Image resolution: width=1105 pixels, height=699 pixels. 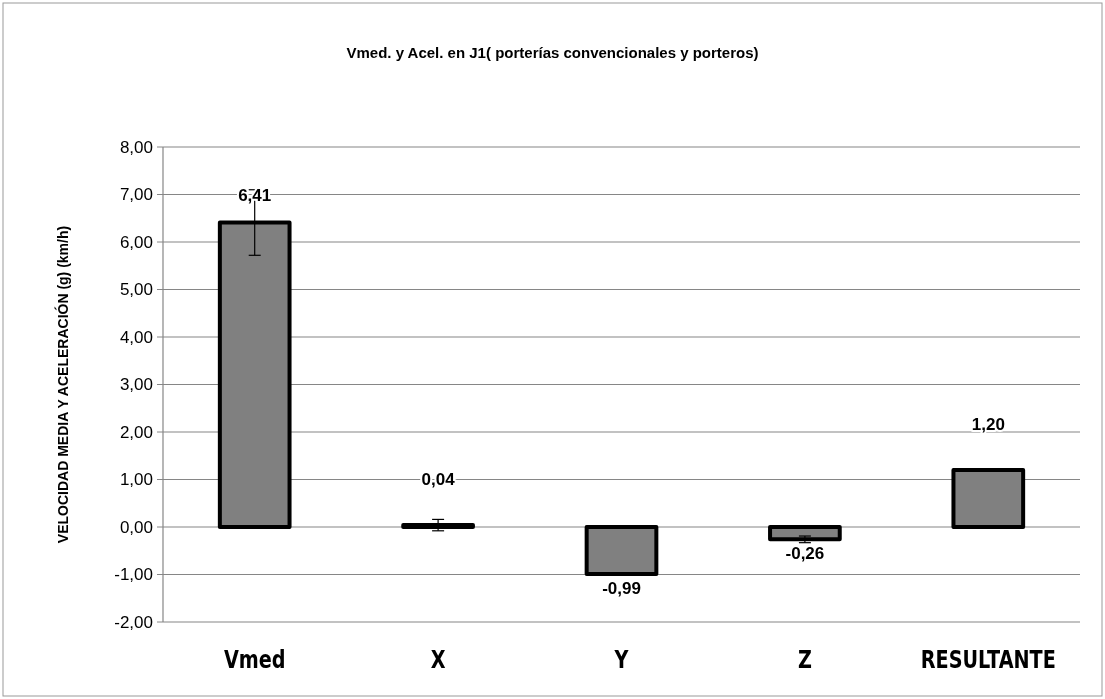 What do you see at coordinates (805, 554) in the screenshot?
I see `data-label: -0,26` at bounding box center [805, 554].